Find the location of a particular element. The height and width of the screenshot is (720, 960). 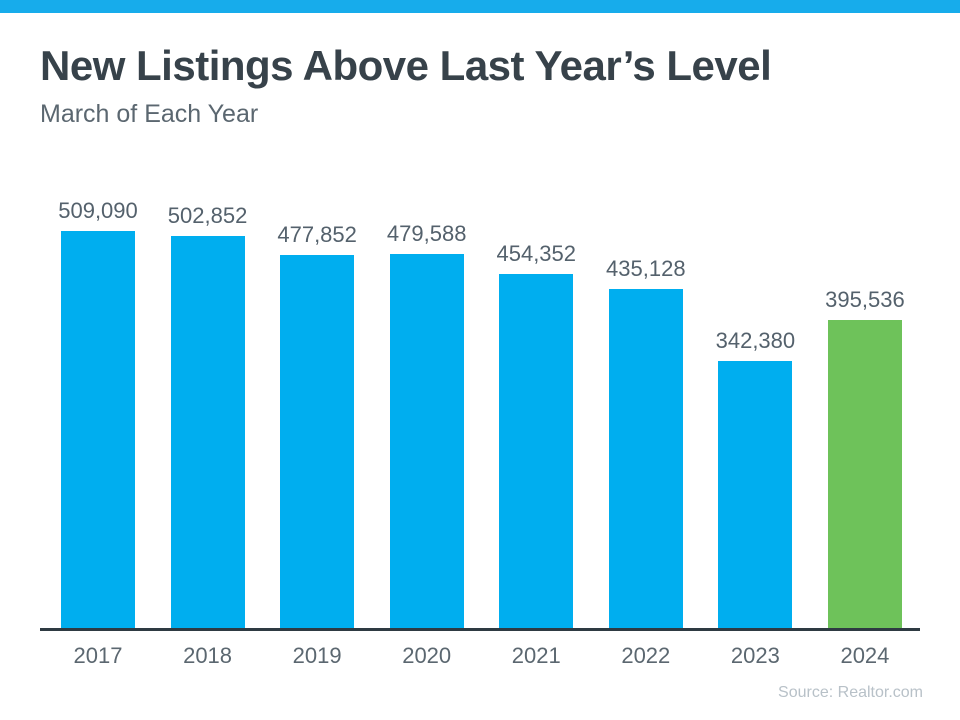

bar-group-2021: 454,352 is located at coordinates (536, 435).